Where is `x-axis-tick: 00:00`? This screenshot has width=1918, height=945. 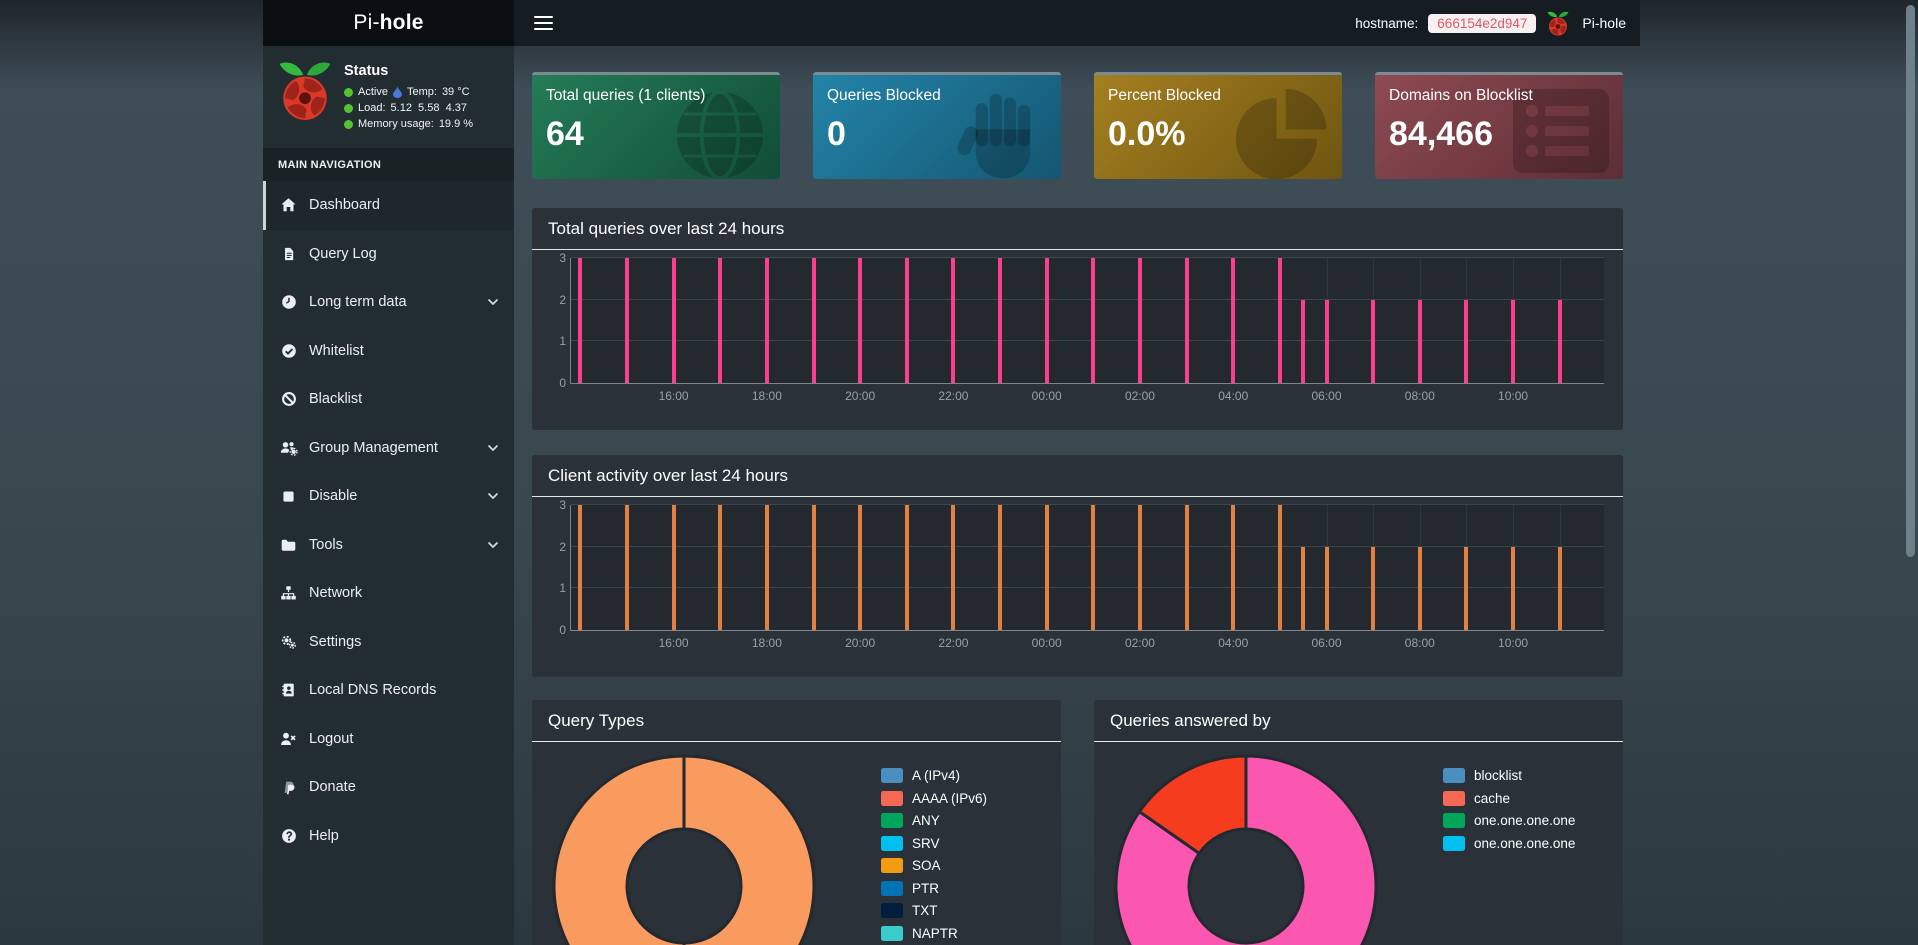 x-axis-tick: 00:00 is located at coordinates (1046, 396).